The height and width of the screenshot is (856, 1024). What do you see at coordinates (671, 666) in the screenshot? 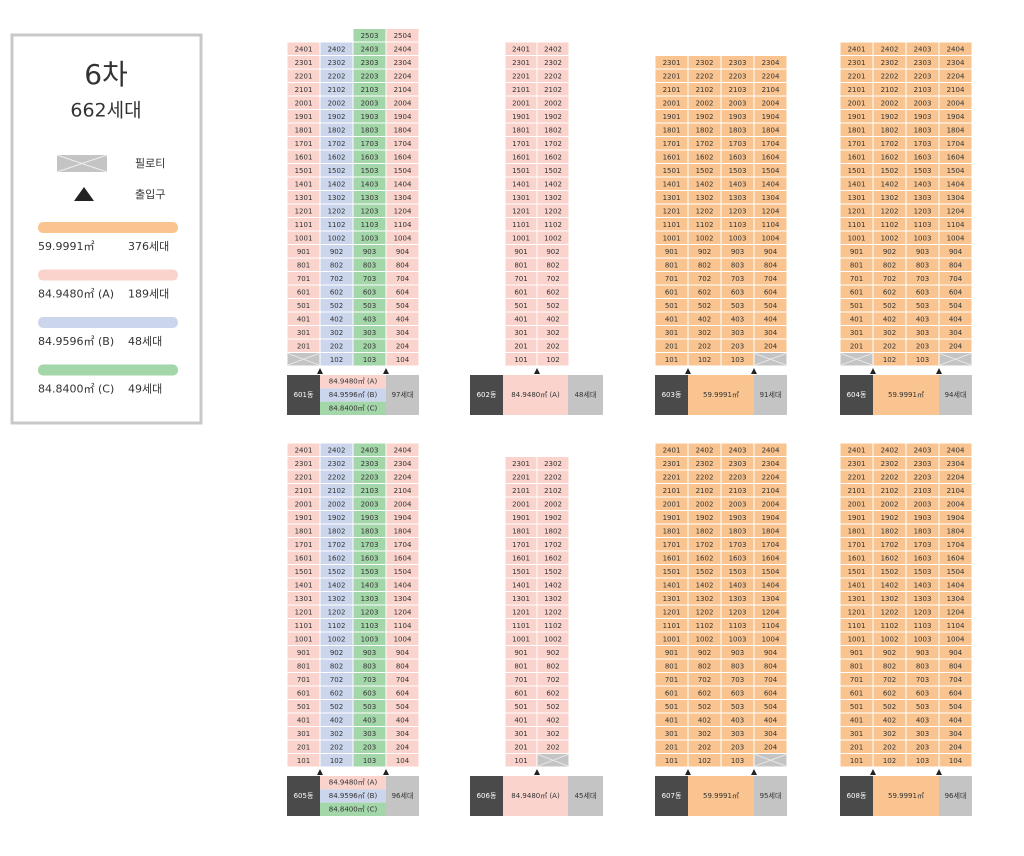
I see `unit-number: 801` at bounding box center [671, 666].